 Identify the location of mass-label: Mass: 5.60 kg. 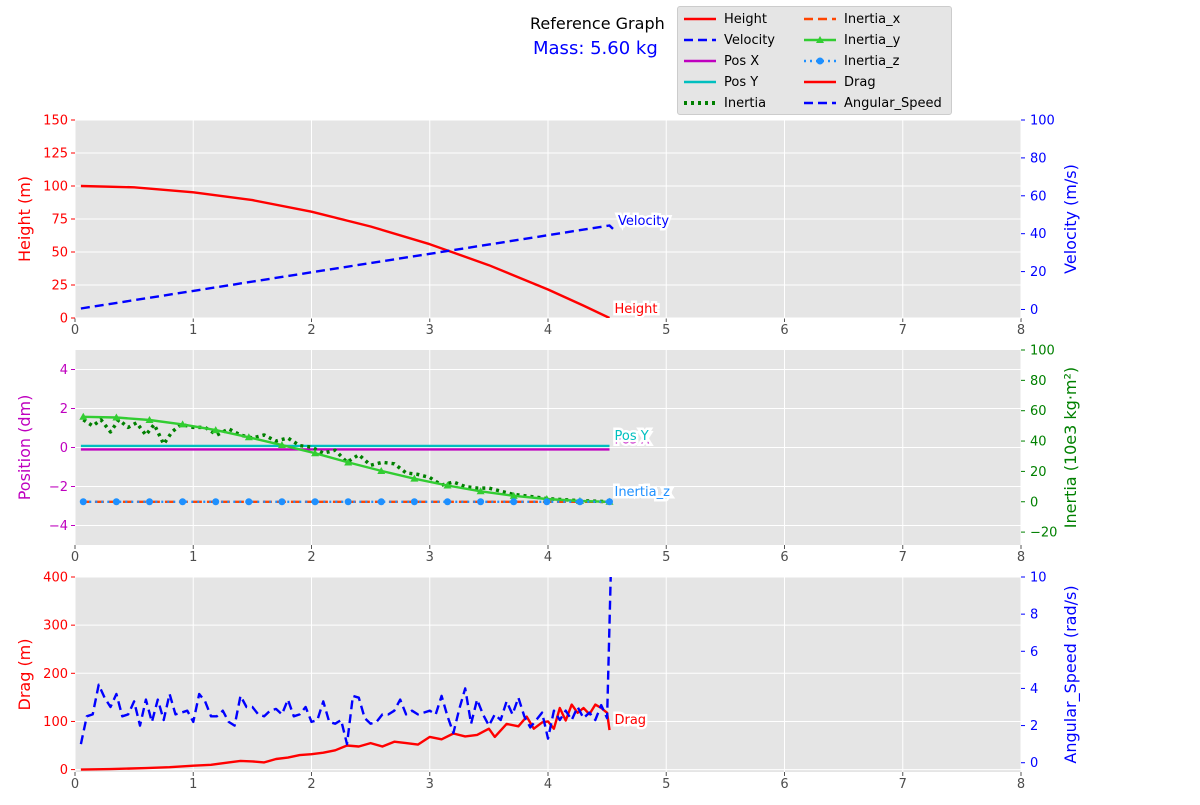
(595, 48).